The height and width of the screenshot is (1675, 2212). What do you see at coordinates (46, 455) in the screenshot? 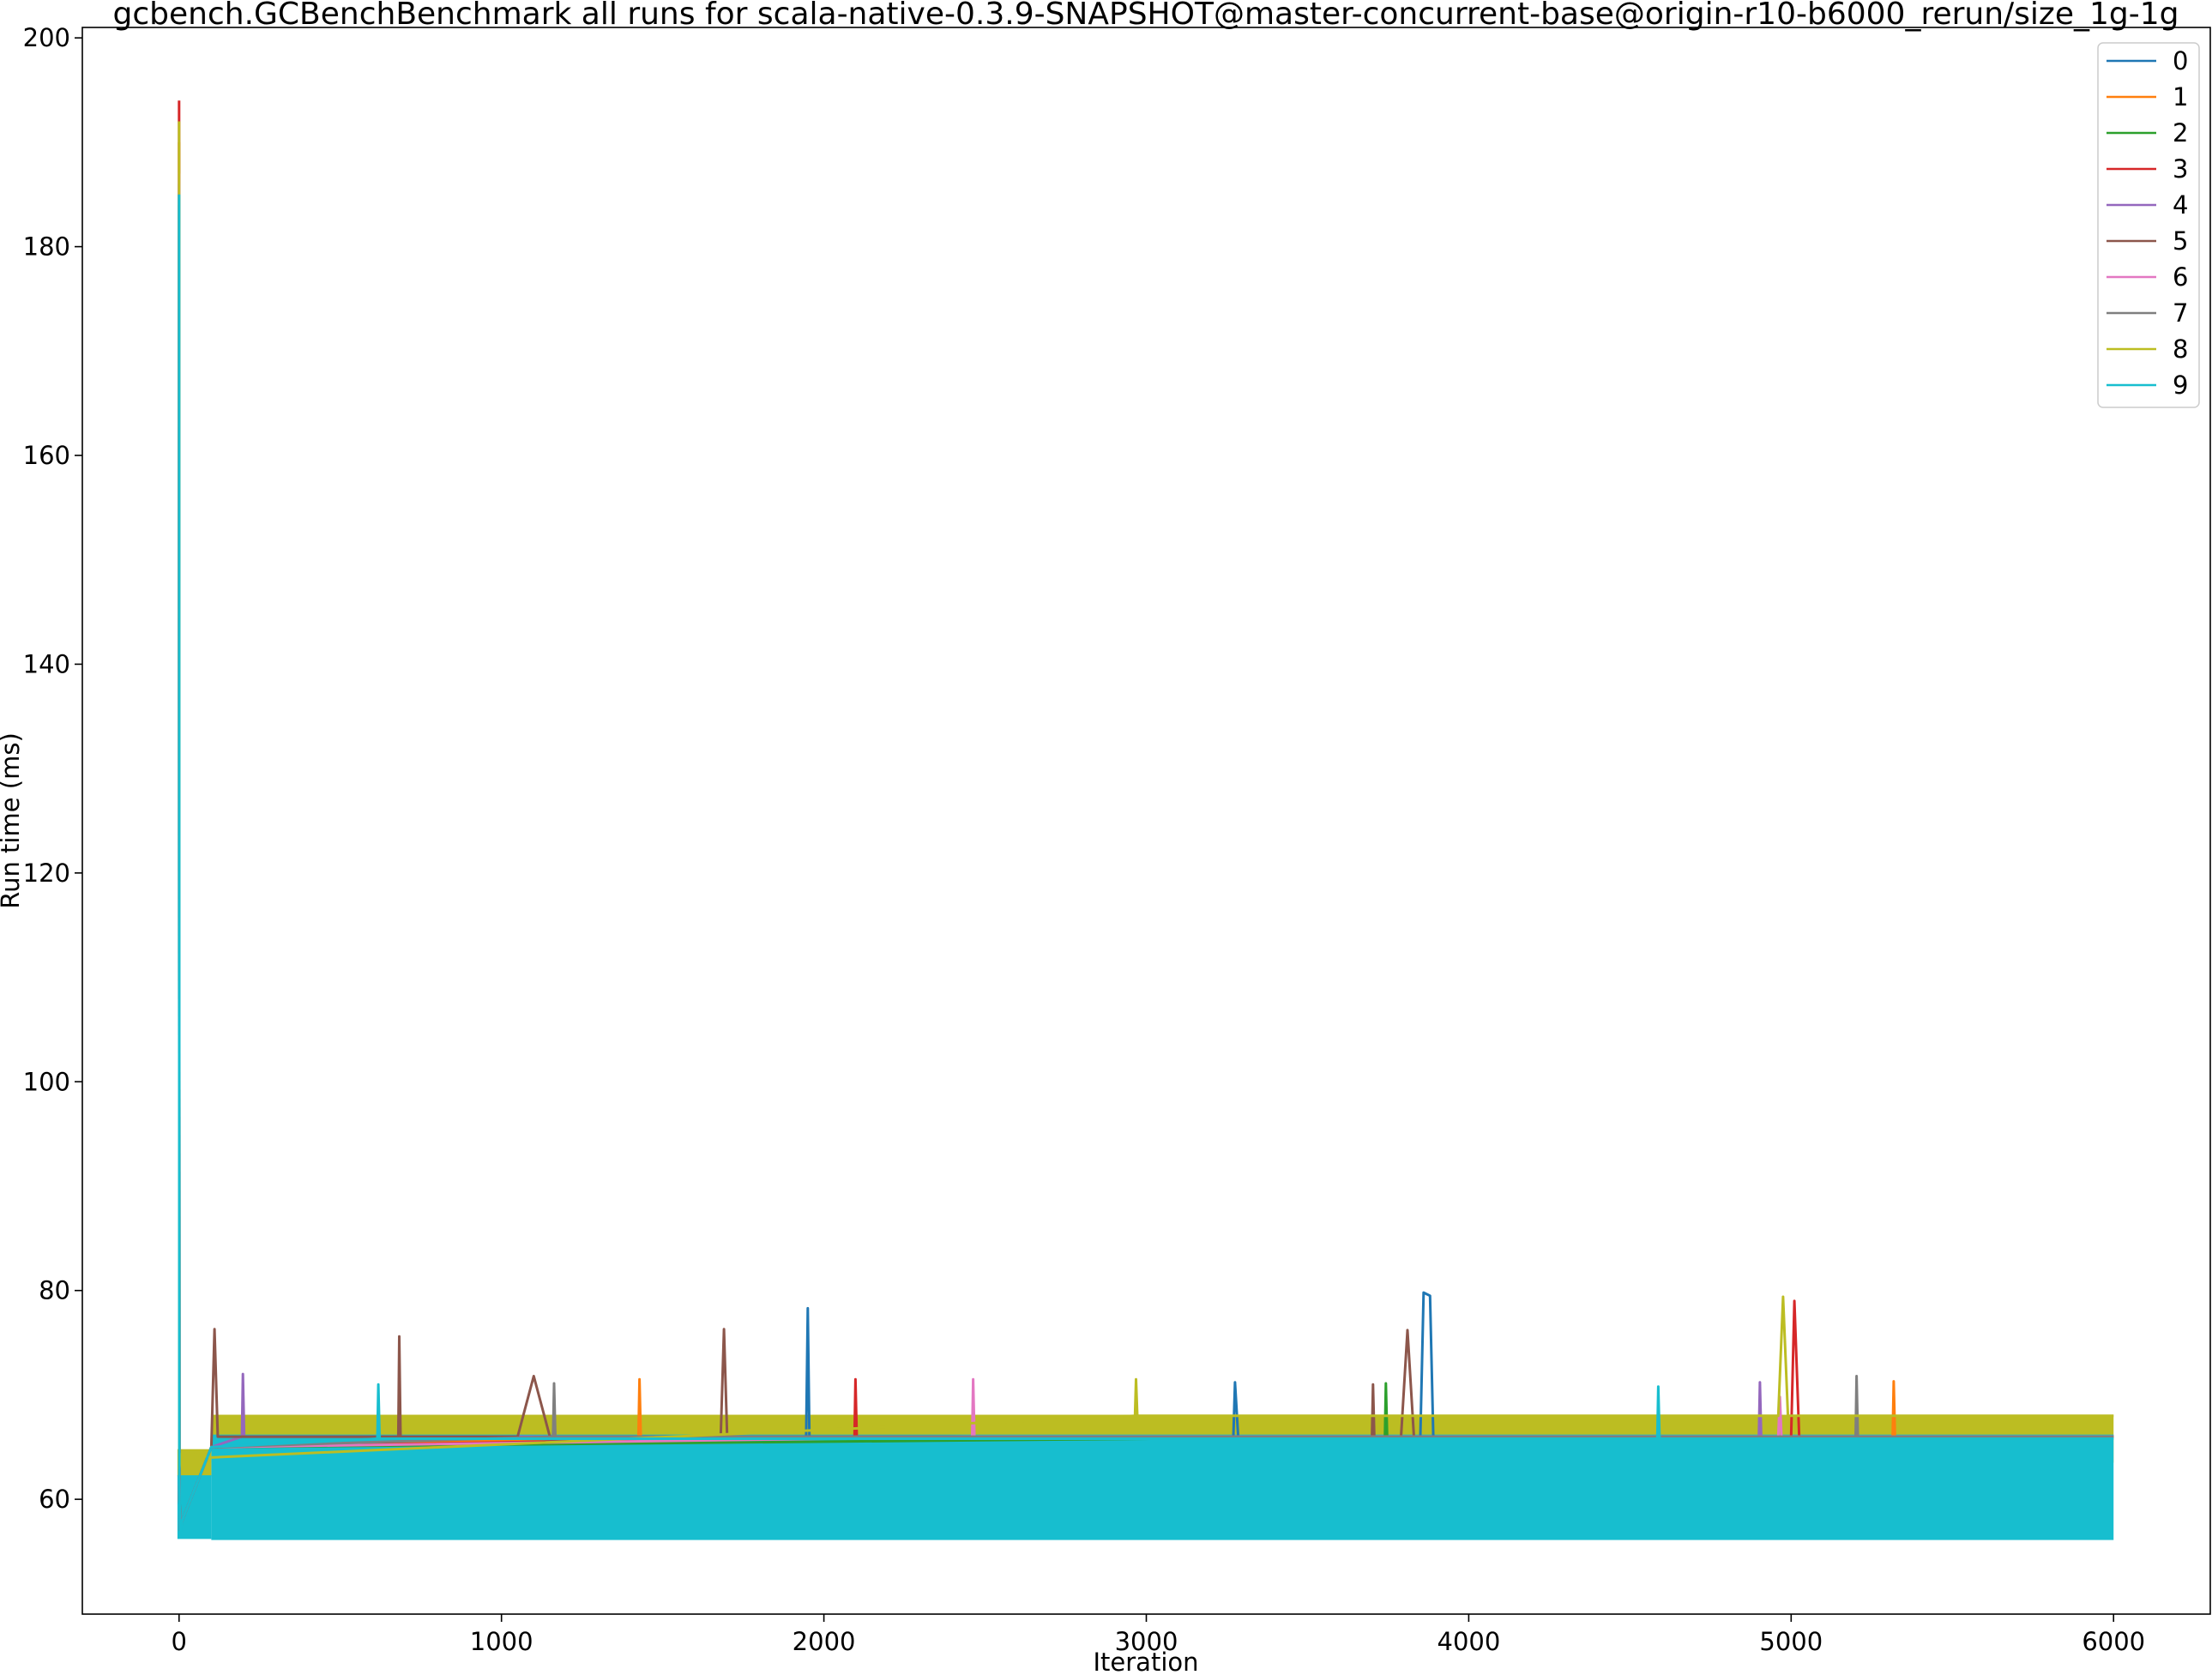
I see `y-tick-label: 160` at bounding box center [46, 455].